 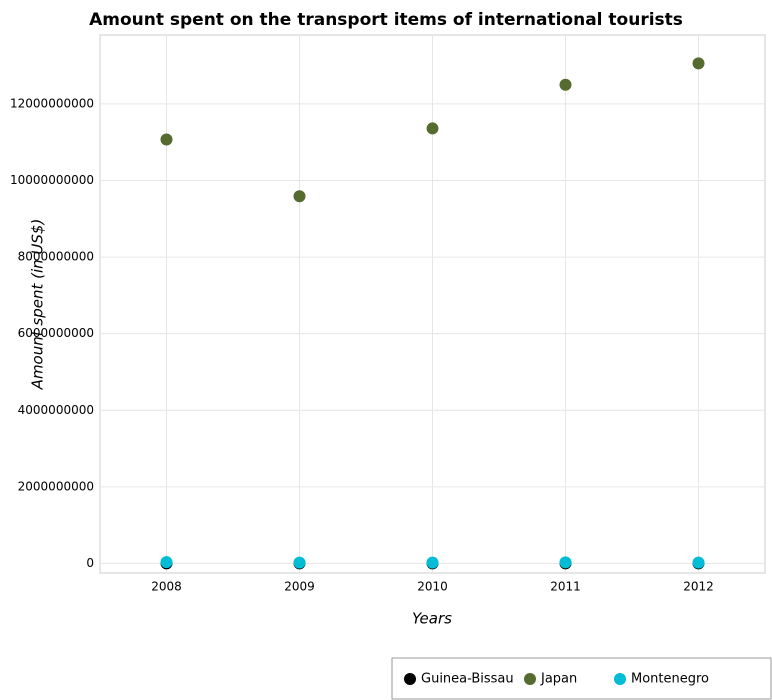 What do you see at coordinates (90, 563) in the screenshot?
I see `y-tick-label: 0` at bounding box center [90, 563].